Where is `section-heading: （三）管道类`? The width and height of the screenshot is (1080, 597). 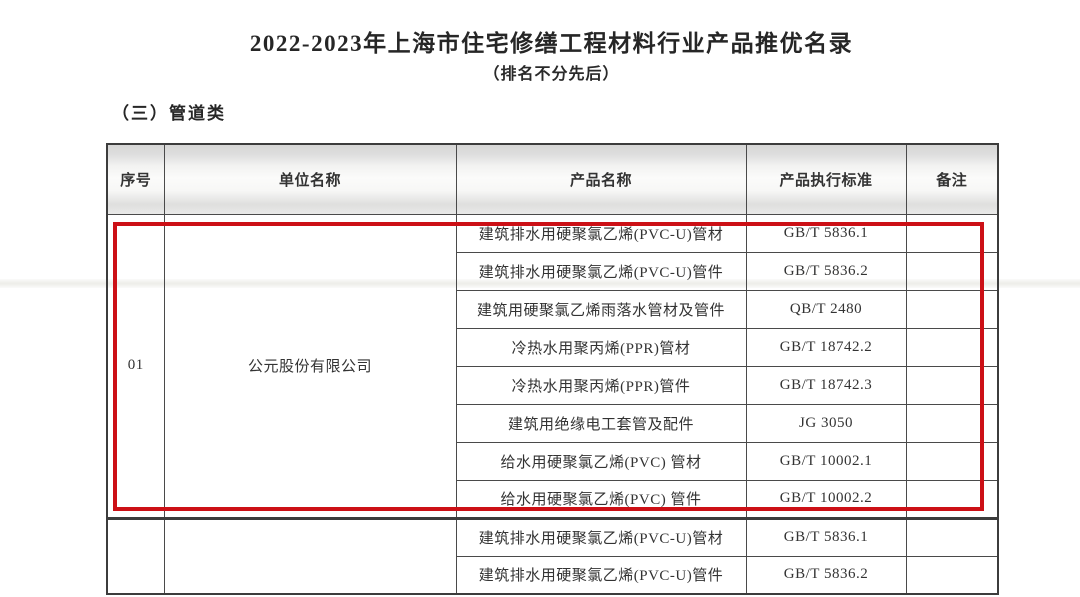 section-heading: （三）管道类 is located at coordinates (169, 113).